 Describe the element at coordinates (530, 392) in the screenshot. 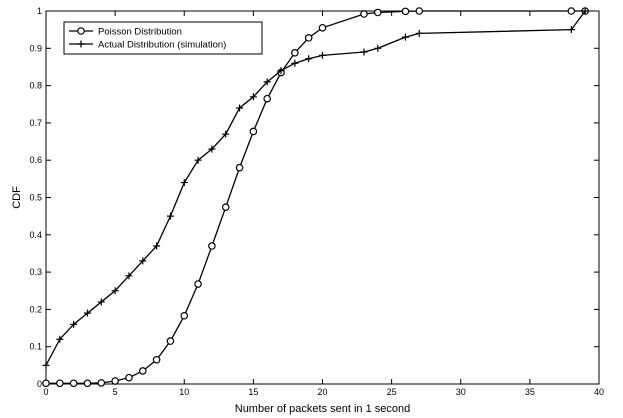

I see `x-tick-label: 35` at that location.